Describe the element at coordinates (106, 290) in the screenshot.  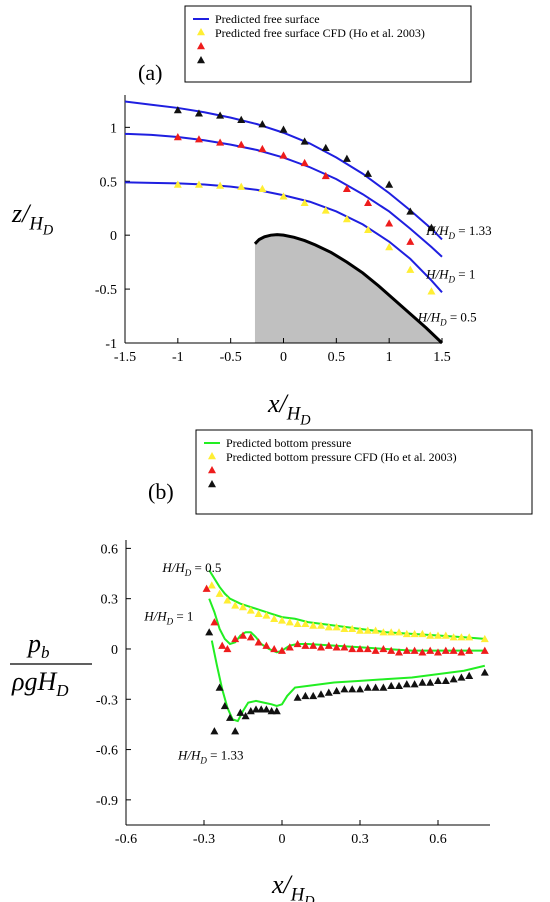
I see `y-tick-label: -0.5` at that location.